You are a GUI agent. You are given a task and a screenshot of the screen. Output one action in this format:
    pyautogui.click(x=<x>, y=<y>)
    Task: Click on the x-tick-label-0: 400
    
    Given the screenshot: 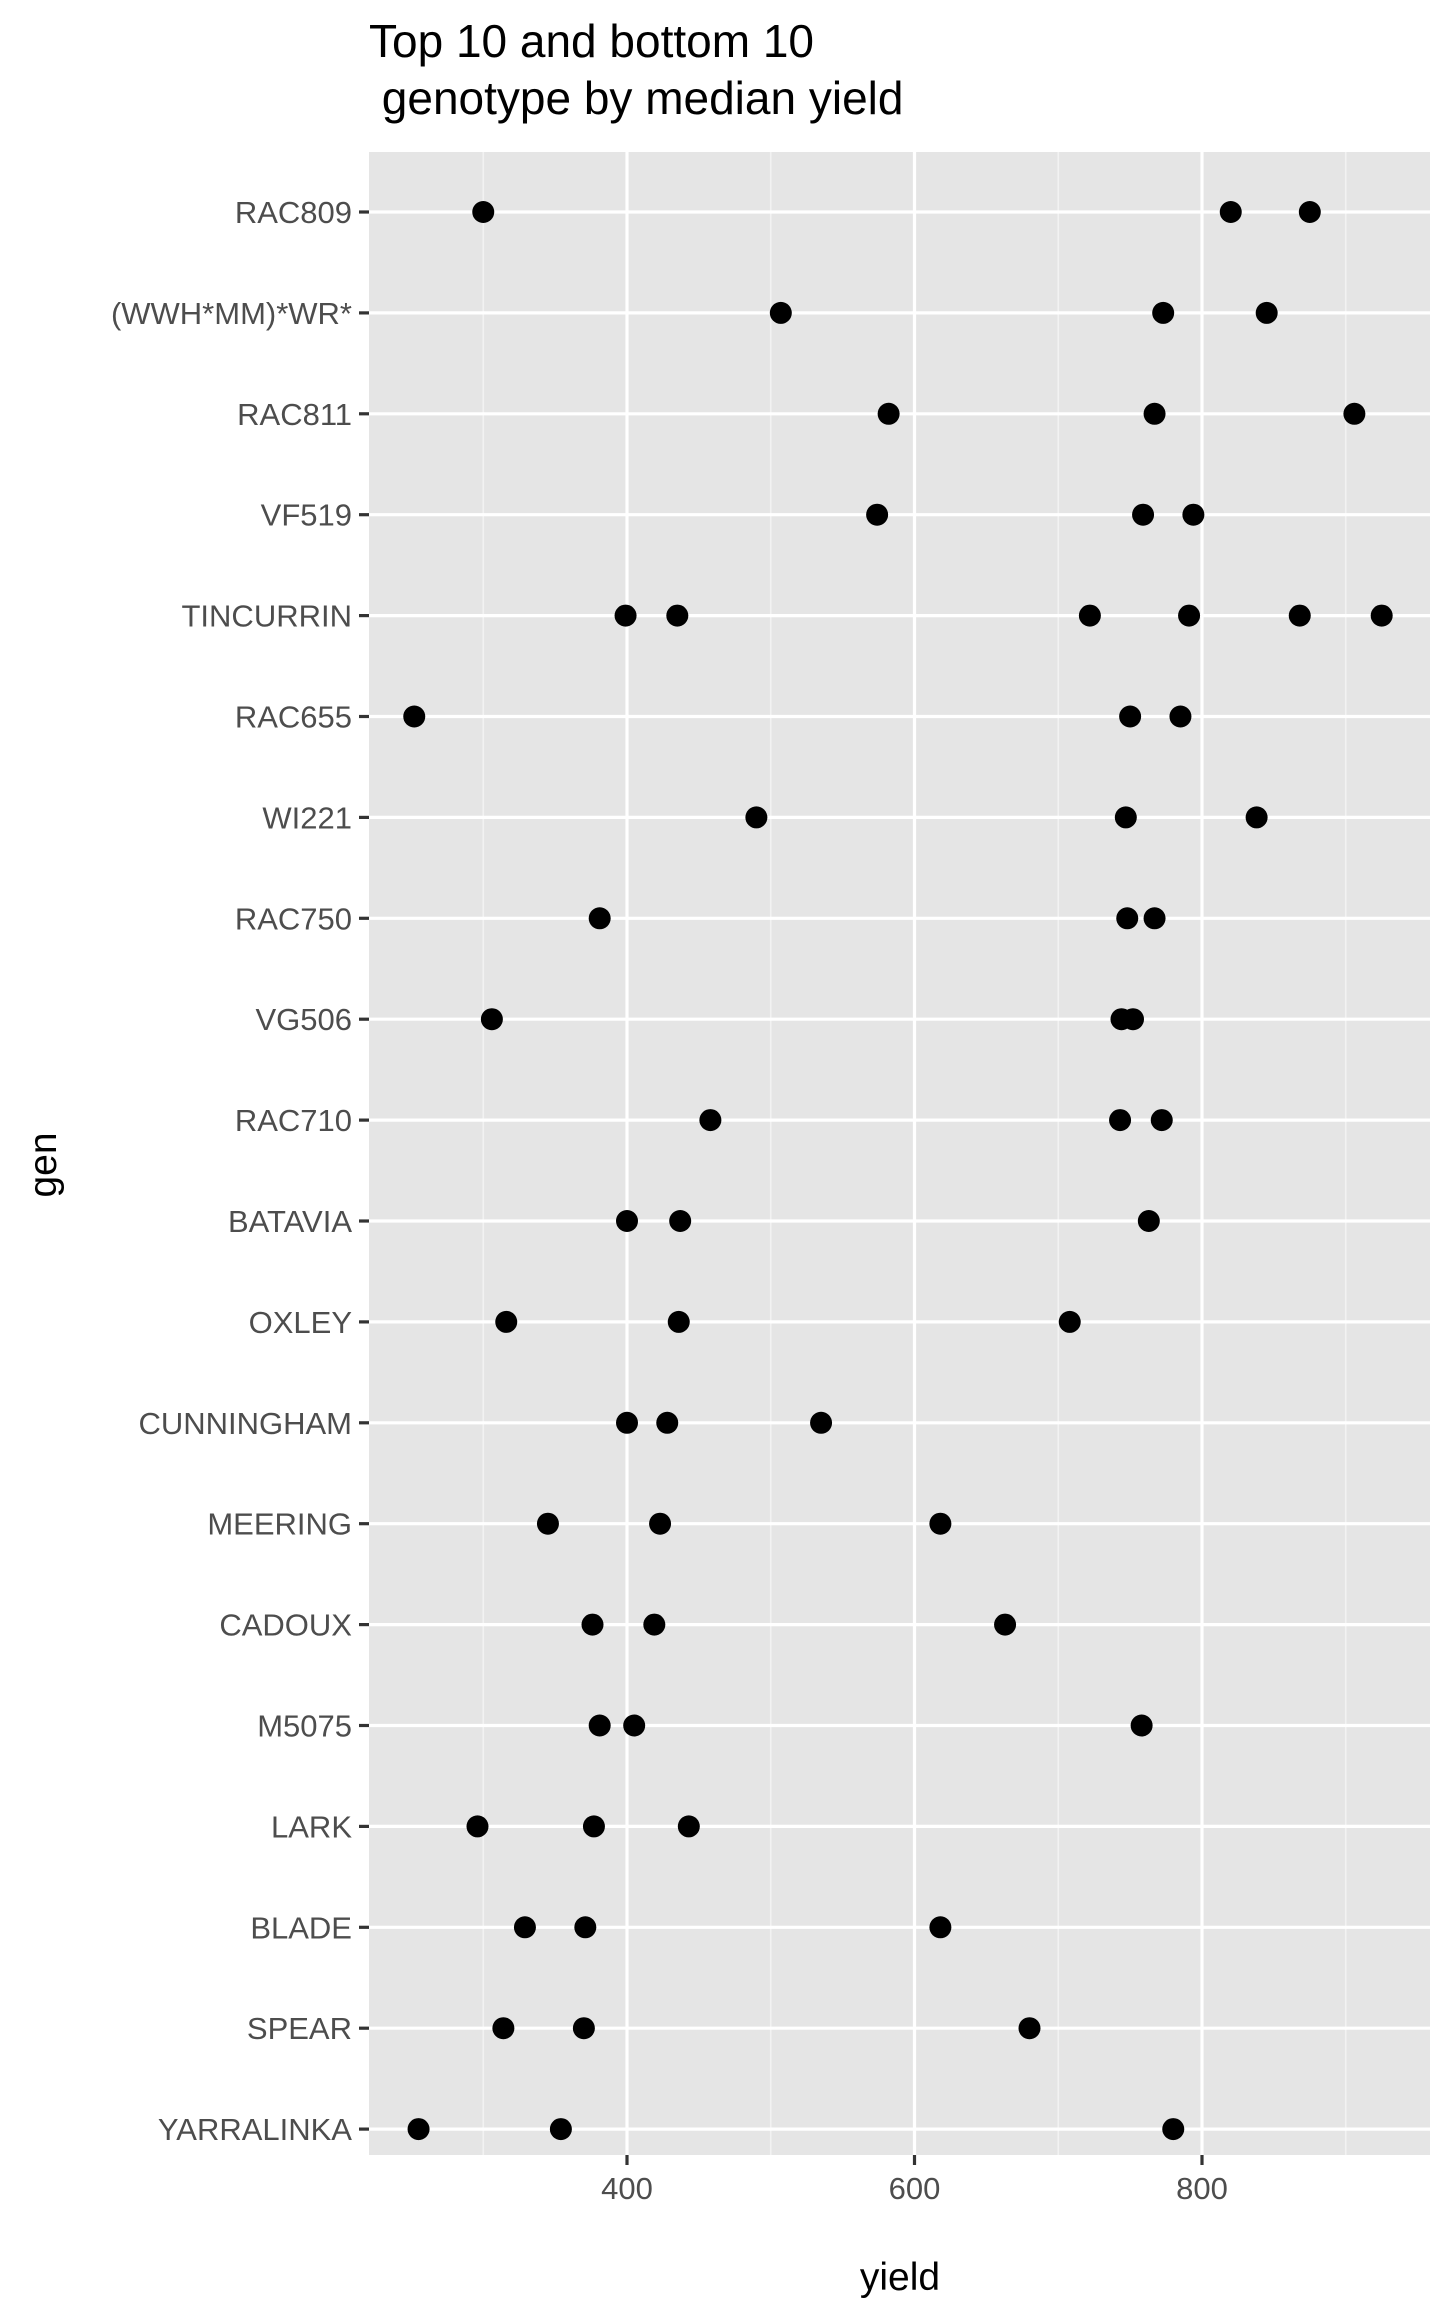 What is the action you would take?
    pyautogui.click(x=627, y=2188)
    